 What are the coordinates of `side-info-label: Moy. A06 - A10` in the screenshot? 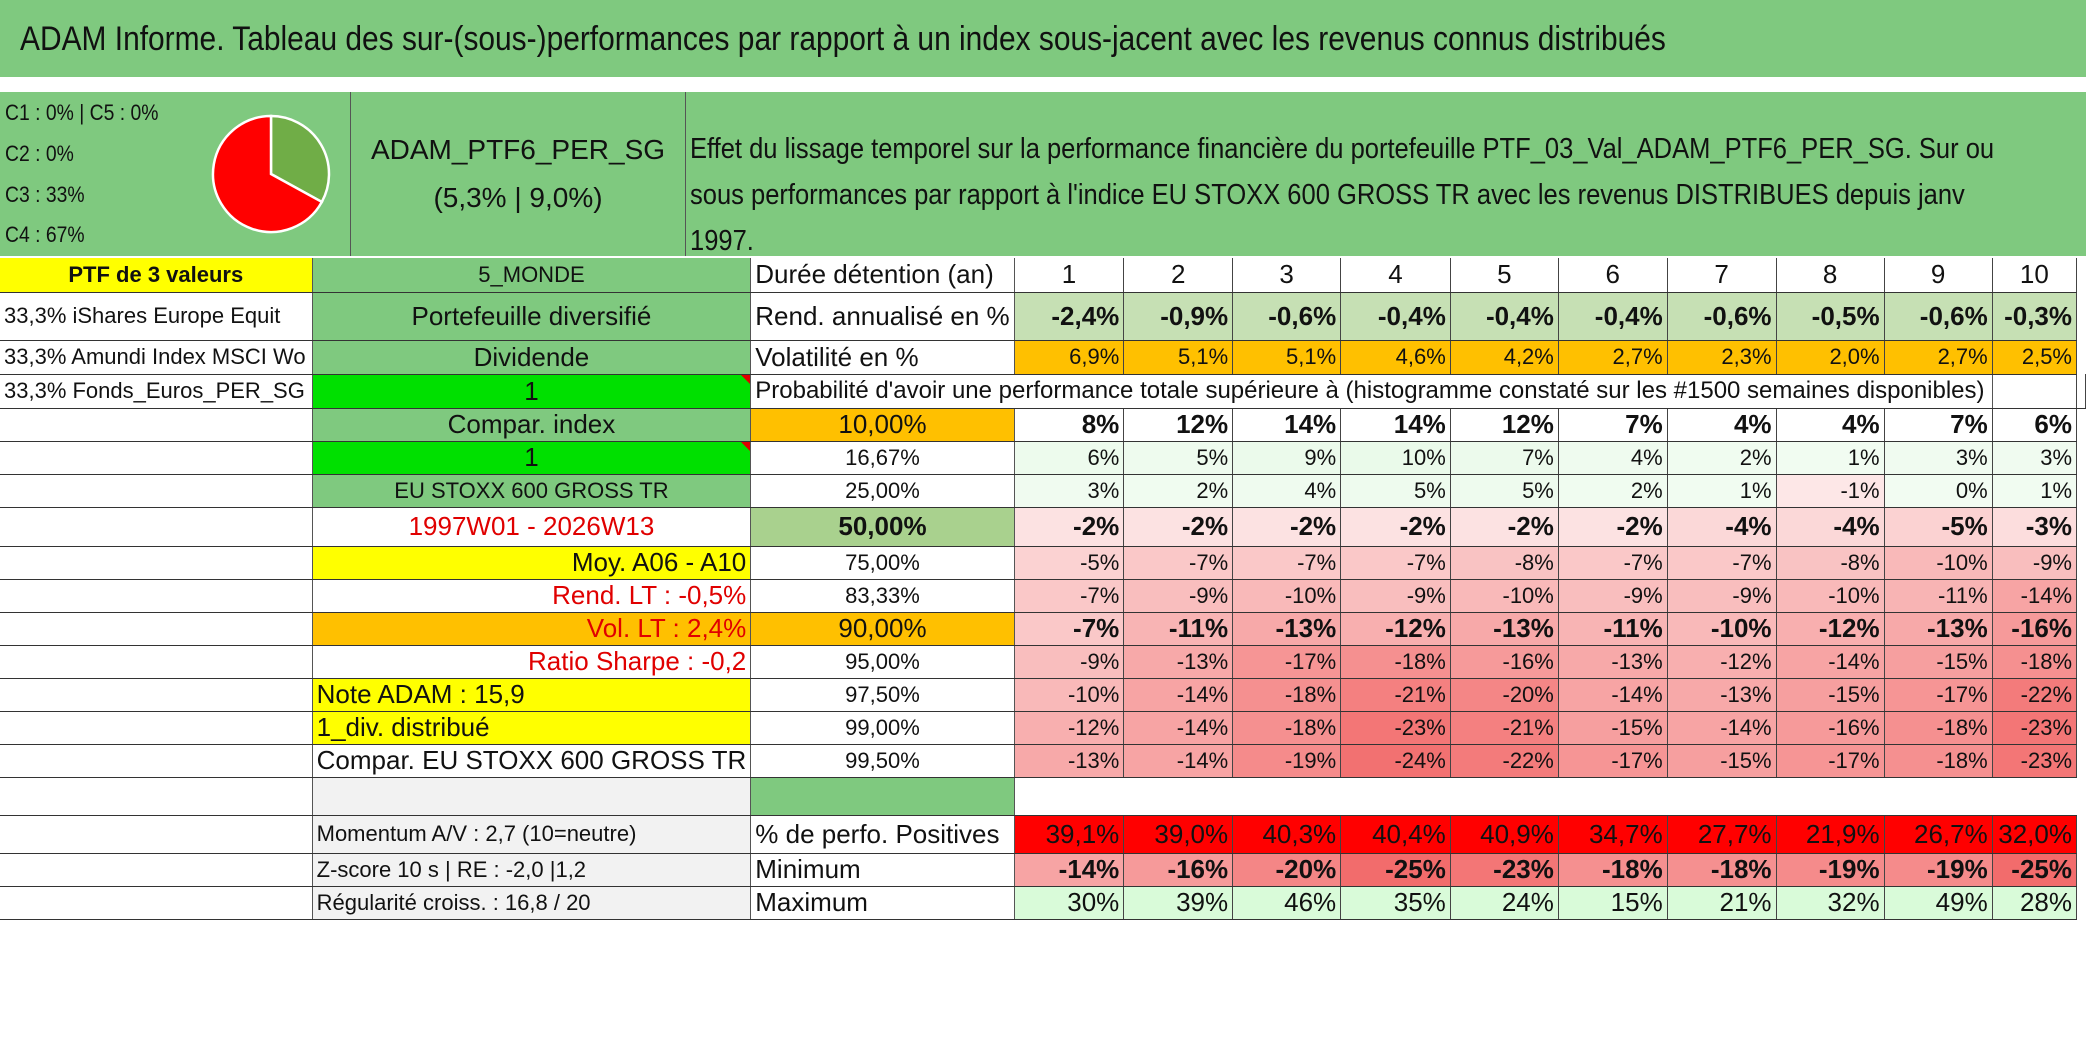 It's located at (532, 563).